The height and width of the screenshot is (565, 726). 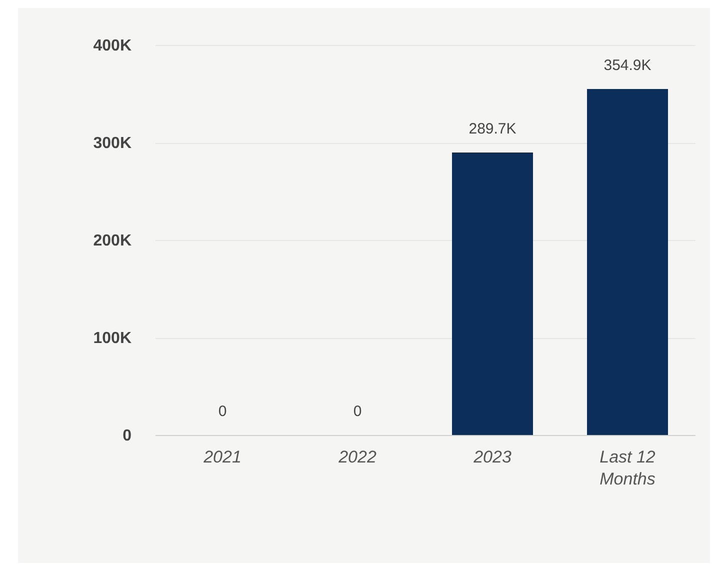 What do you see at coordinates (112, 241) in the screenshot?
I see `y-tick-label: 200K` at bounding box center [112, 241].